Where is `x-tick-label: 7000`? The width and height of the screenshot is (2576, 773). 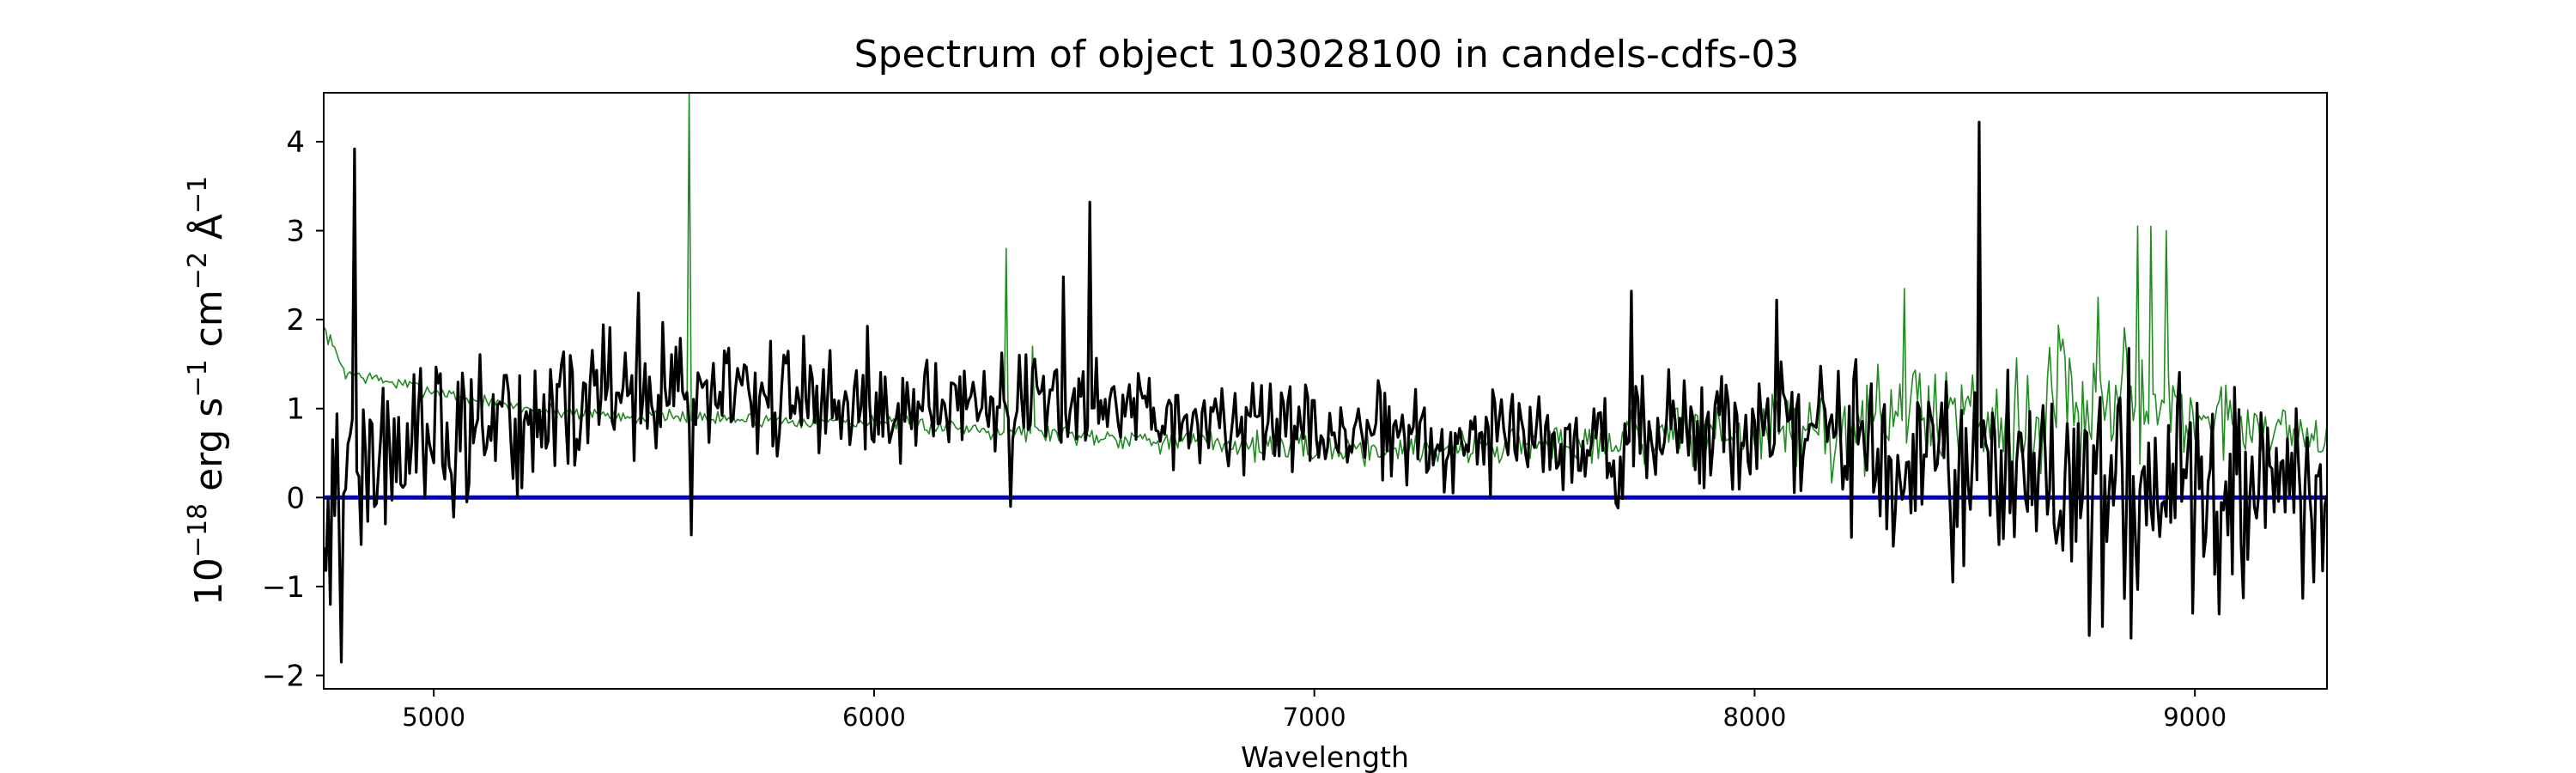
x-tick-label: 7000 is located at coordinates (1314, 717).